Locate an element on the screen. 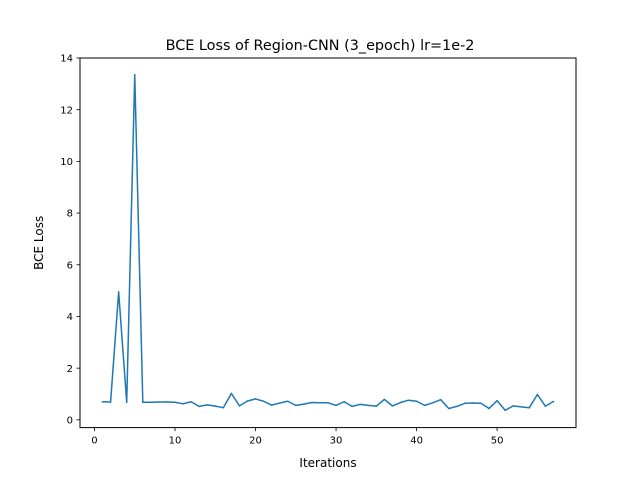 This screenshot has height=485, width=640. y-axis-label: BCE Loss is located at coordinates (39, 243).